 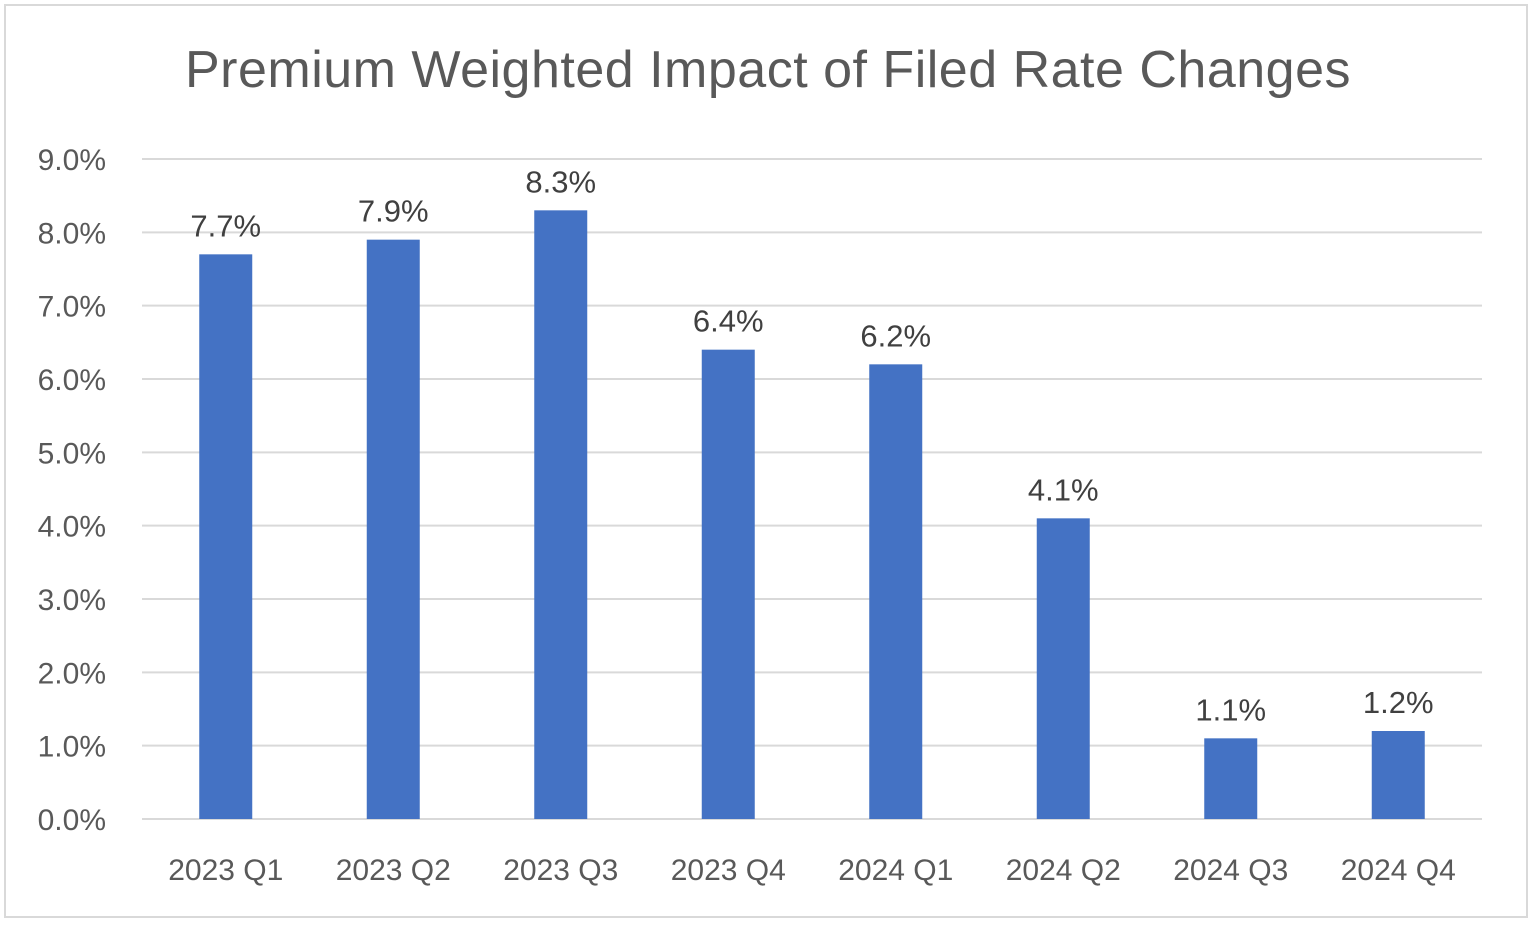 I want to click on data-label: 8.3%, so click(x=560, y=181).